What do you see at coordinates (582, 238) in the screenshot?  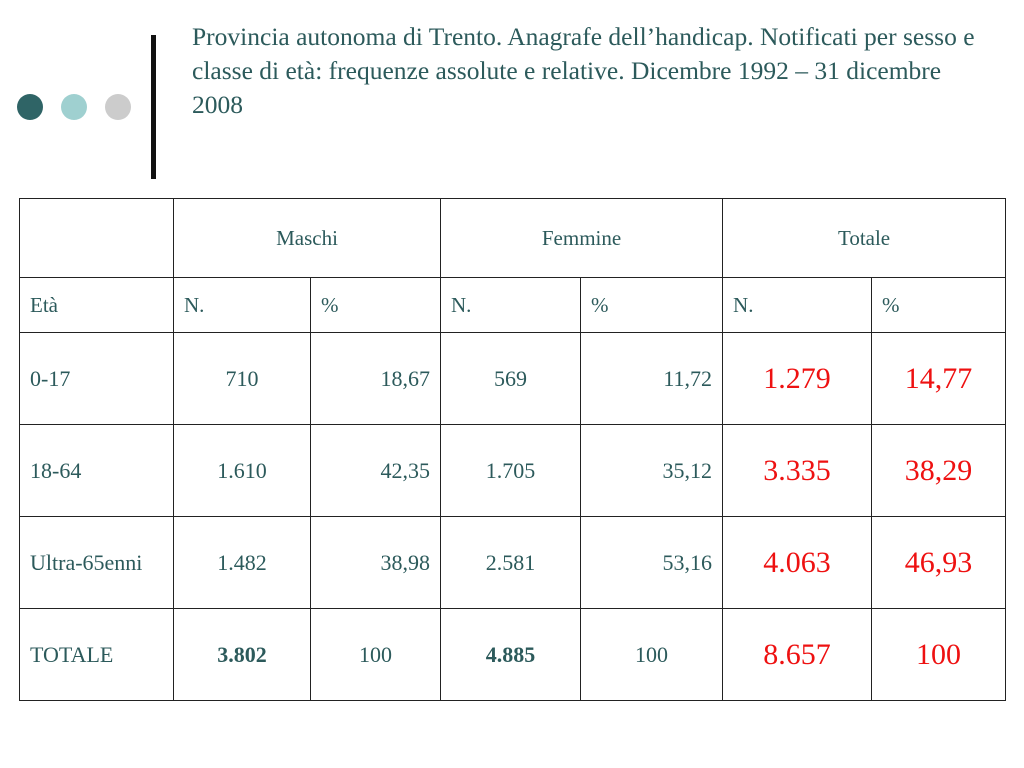 I see `group-header-femmine: Femmine` at bounding box center [582, 238].